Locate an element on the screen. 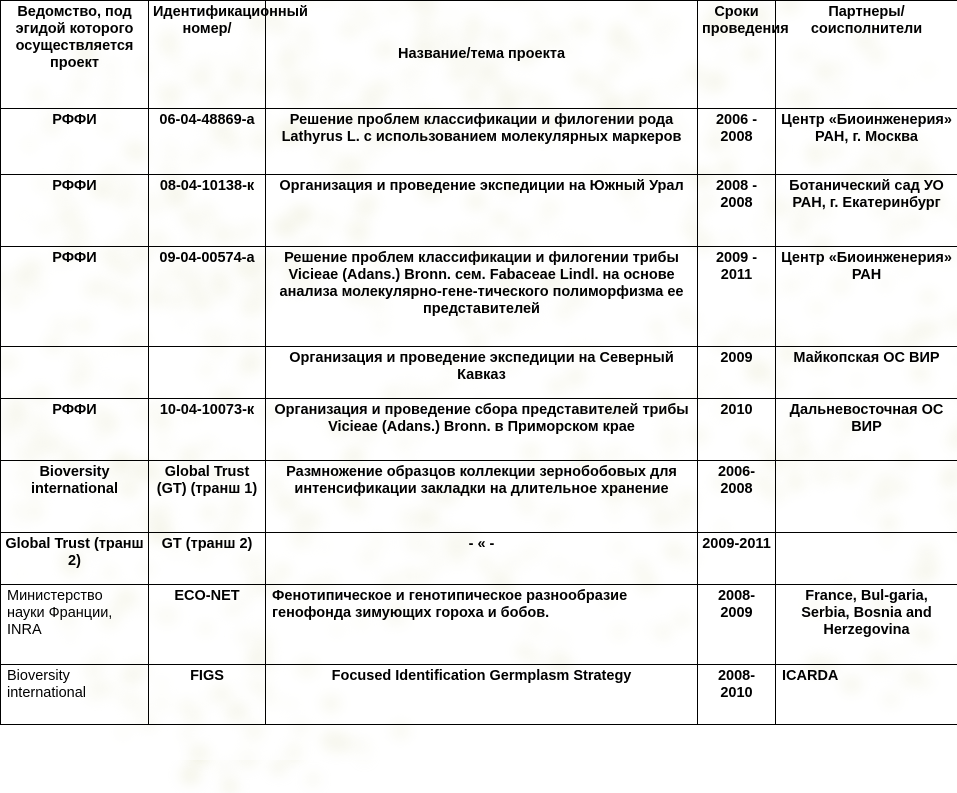 This screenshot has height=793, width=957. column-header-id: Идентификационный номер/ is located at coordinates (207, 55).